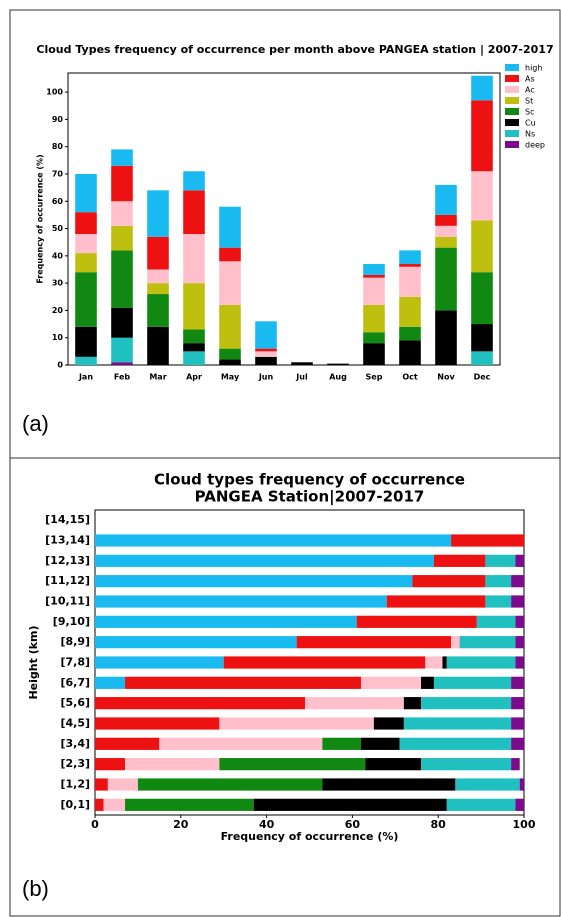  Describe the element at coordinates (530, 79) in the screenshot. I see `legend-label: As` at that location.